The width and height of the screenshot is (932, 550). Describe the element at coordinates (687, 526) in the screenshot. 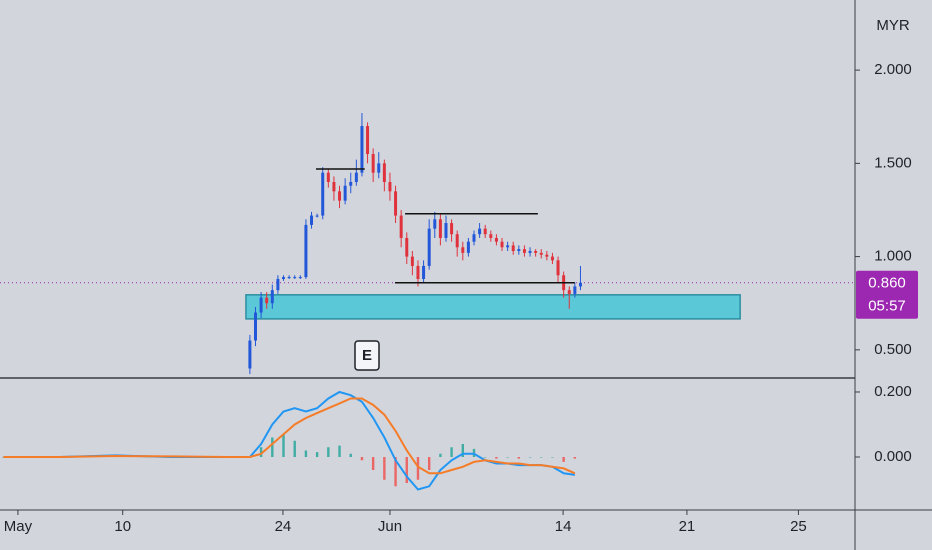

I see `x-tick-label: 21` at that location.